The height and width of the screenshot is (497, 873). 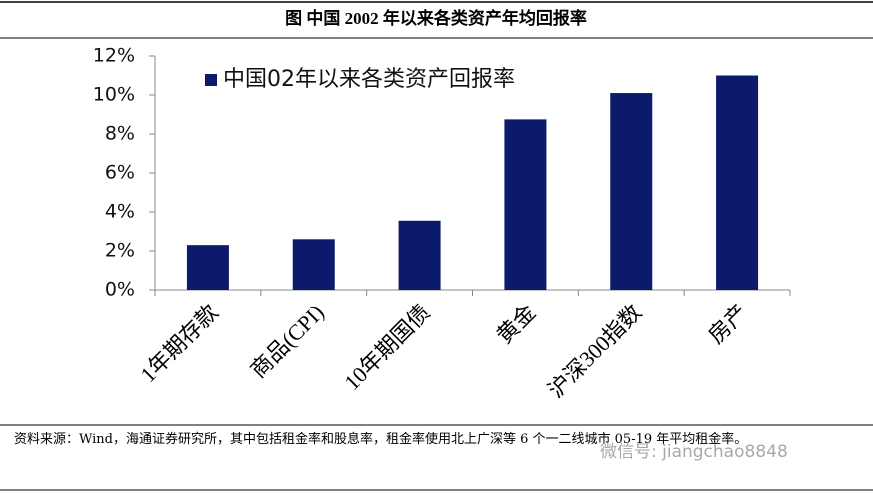 What do you see at coordinates (369, 79) in the screenshot?
I see `legend-label: 中国02年以来各类资产回报率` at bounding box center [369, 79].